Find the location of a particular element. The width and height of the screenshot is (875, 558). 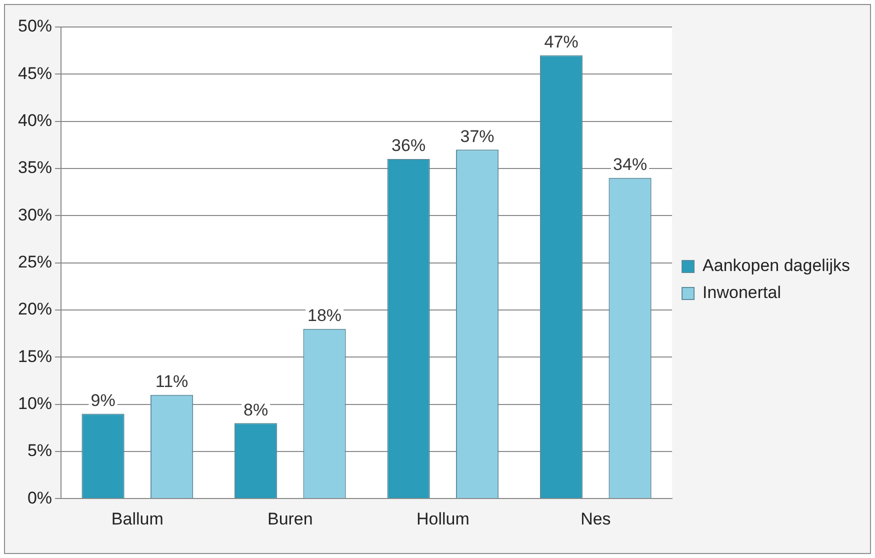

x-tick-label: Ballum is located at coordinates (137, 518).